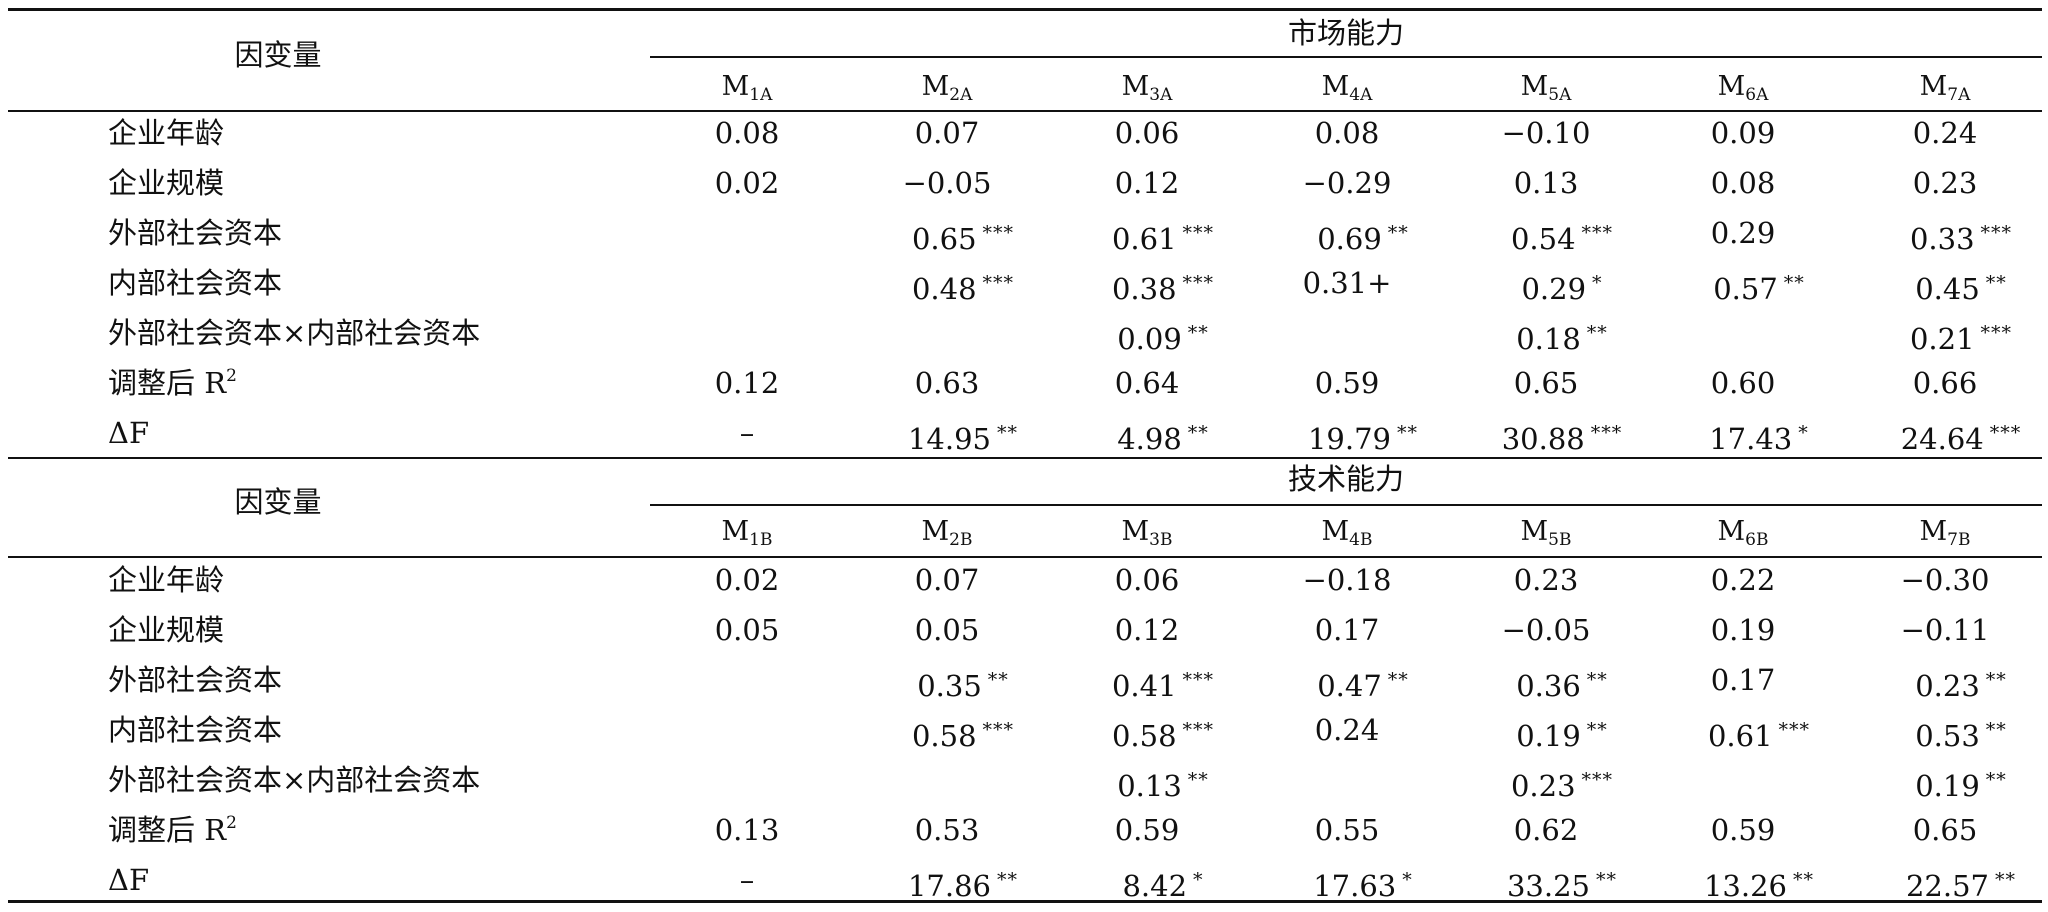 Image resolution: width=2048 pixels, height=912 pixels. Describe the element at coordinates (963, 236) in the screenshot. I see `table-cell: 0.65 ***` at that location.